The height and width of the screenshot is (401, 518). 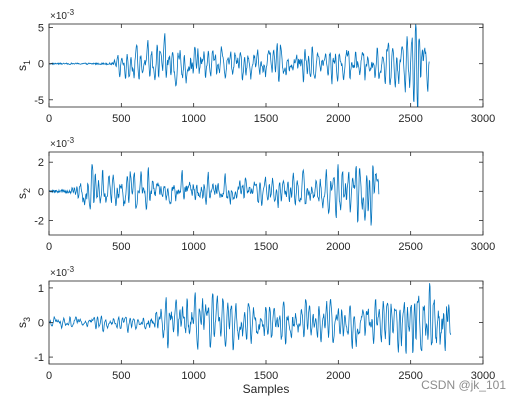 I want to click on y-axis-label: s3, so click(x=23, y=322).